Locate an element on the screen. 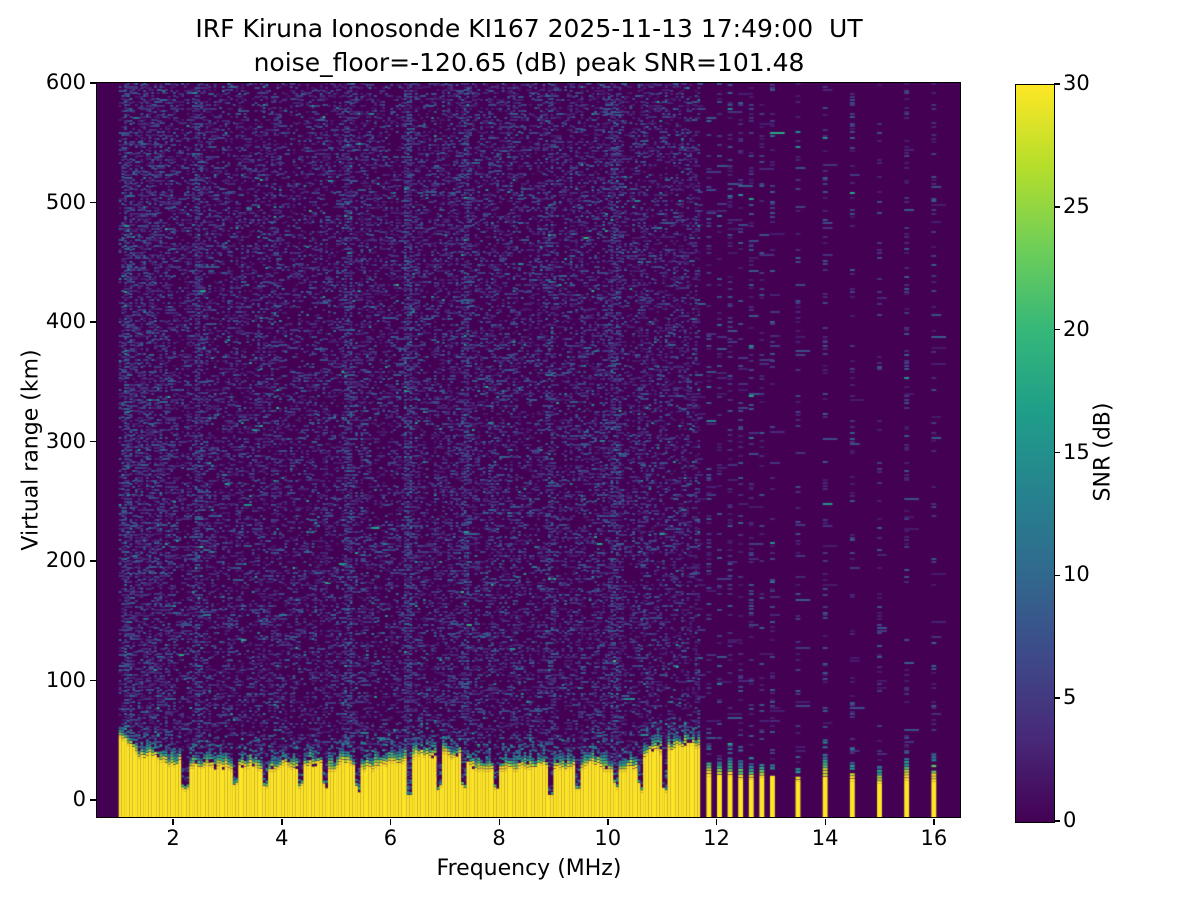  x-tick-label: 6 is located at coordinates (390, 838).